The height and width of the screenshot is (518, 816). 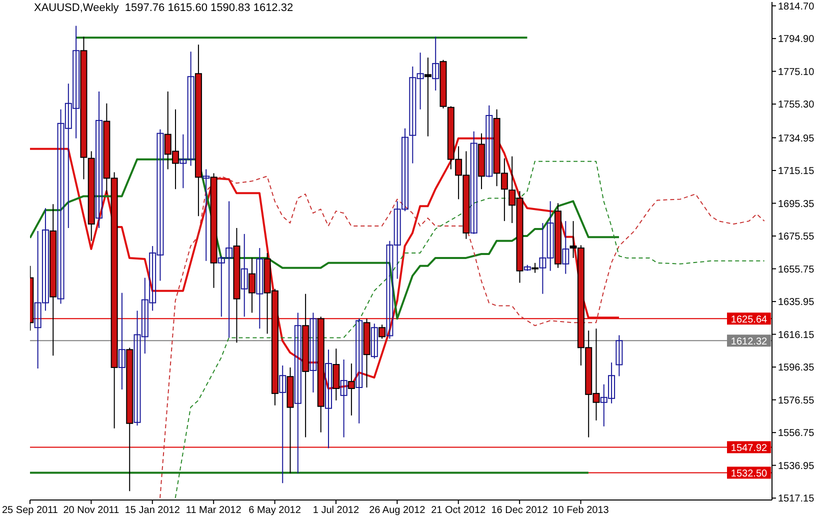 What do you see at coordinates (749, 342) in the screenshot?
I see `ref-line-label: 1612.32` at bounding box center [749, 342].